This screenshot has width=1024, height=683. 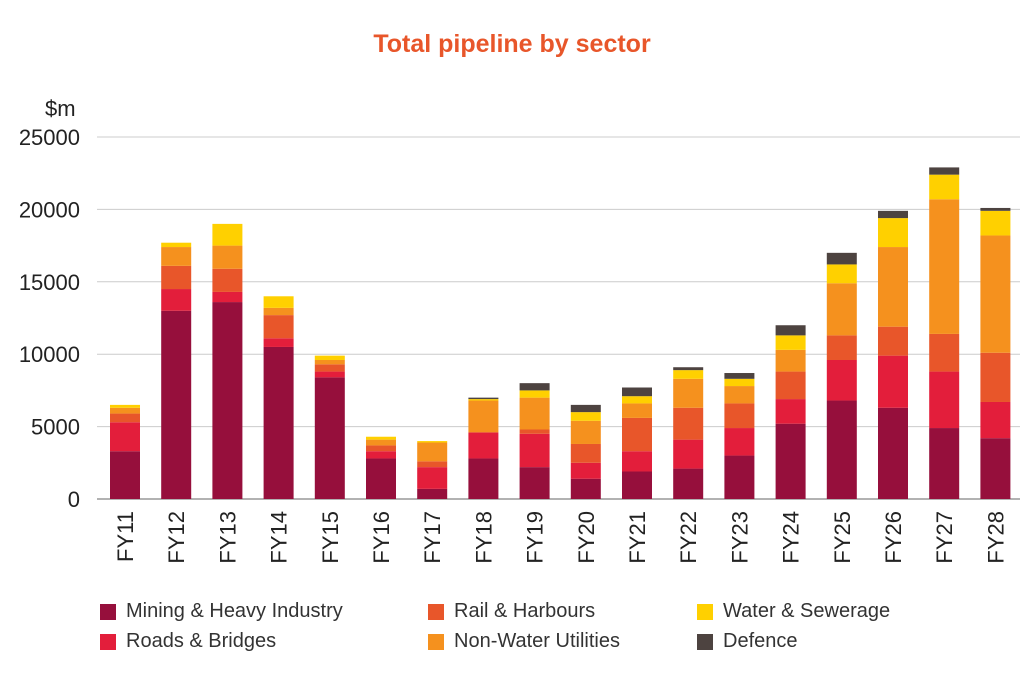 I want to click on legend-label: Roads & Bridges, so click(x=201, y=641).